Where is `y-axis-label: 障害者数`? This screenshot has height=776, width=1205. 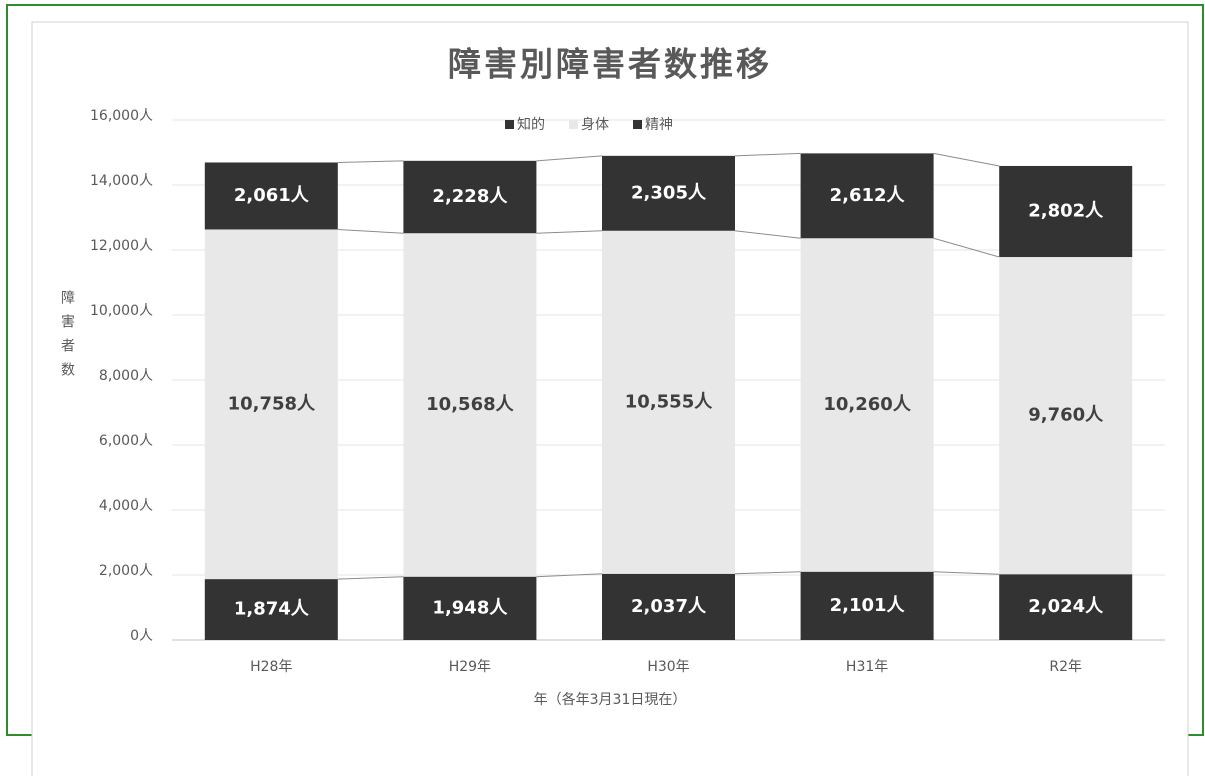
y-axis-label: 障害者数 is located at coordinates (67, 338).